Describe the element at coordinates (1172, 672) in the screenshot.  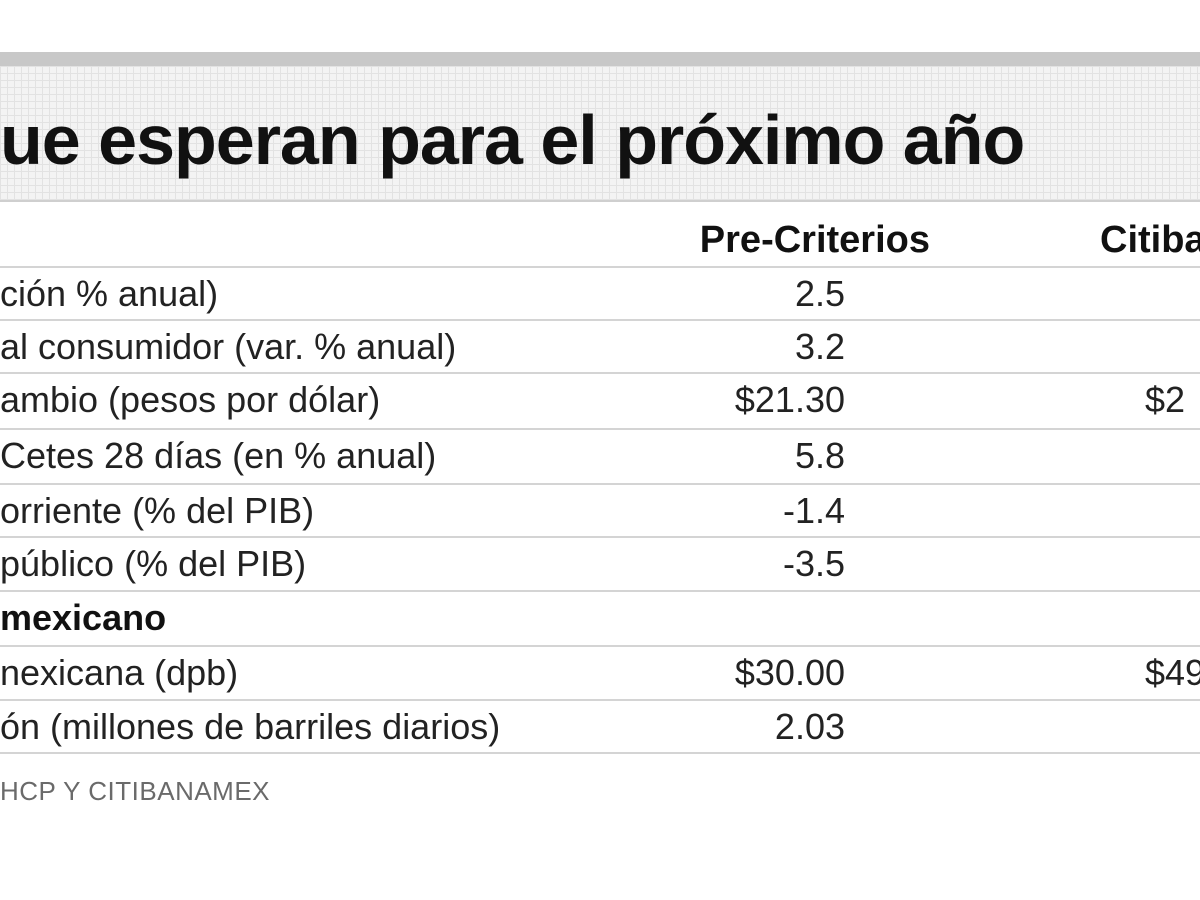
I see `row-value-citibanamex: $49` at that location.